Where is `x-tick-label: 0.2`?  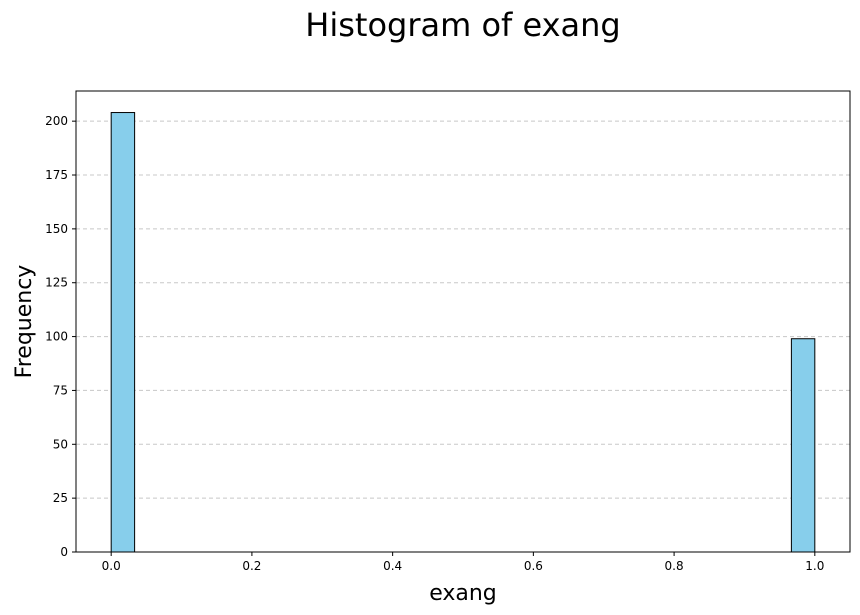
x-tick-label: 0.2 is located at coordinates (251, 566).